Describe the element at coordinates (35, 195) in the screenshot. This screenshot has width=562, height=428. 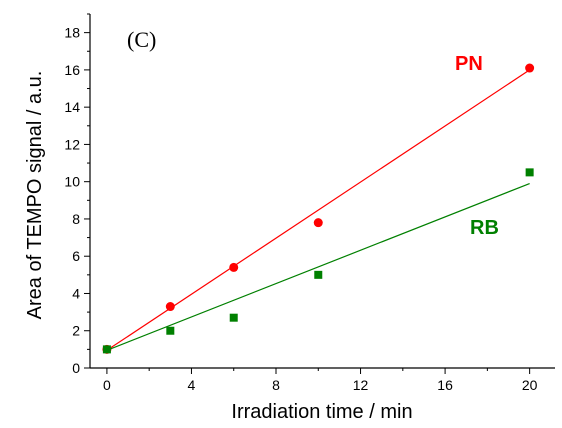
I see `y-axis-title: Area of TEMPO signal / a.u.` at that location.